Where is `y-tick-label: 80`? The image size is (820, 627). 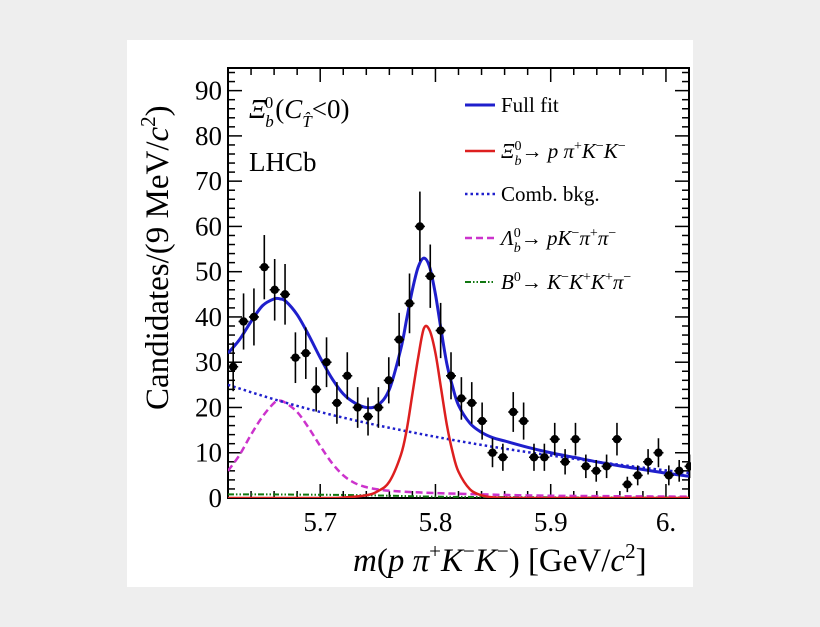 y-tick-label: 80 is located at coordinates (208, 136).